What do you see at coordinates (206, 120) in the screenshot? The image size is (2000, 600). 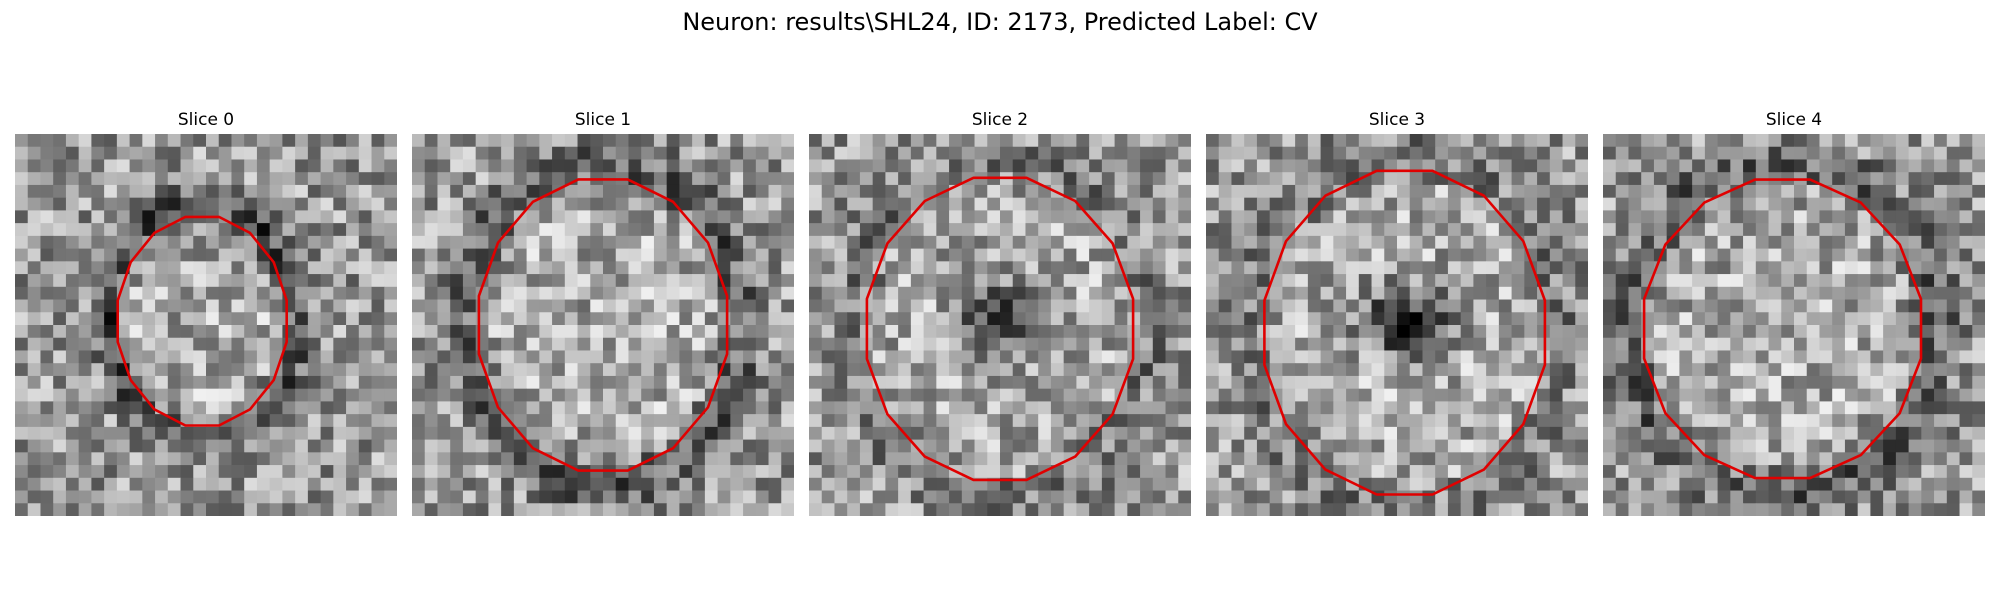 I see `slice-title-0: Slice 0` at bounding box center [206, 120].